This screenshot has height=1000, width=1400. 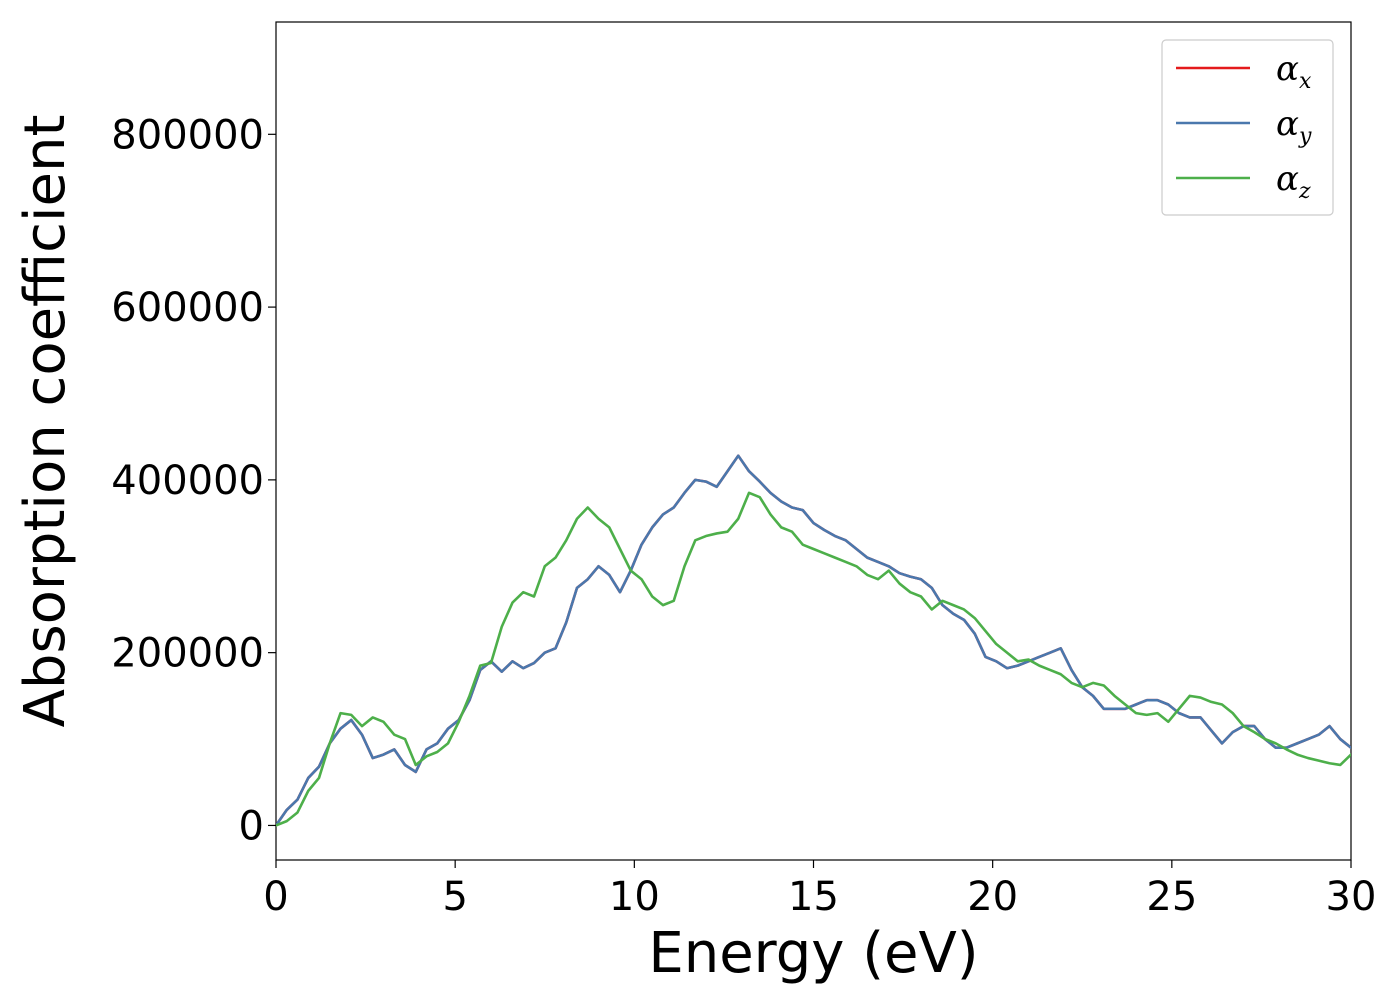 What do you see at coordinates (275, 897) in the screenshot?
I see `x-tick-label: 0` at bounding box center [275, 897].